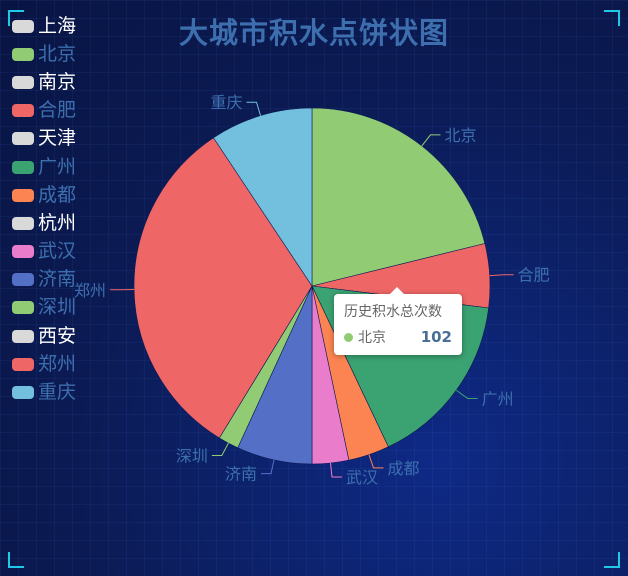 The height and width of the screenshot is (576, 628). What do you see at coordinates (398, 321) in the screenshot?
I see `tooltip: 历史积水总次数 北京 102` at bounding box center [398, 321].